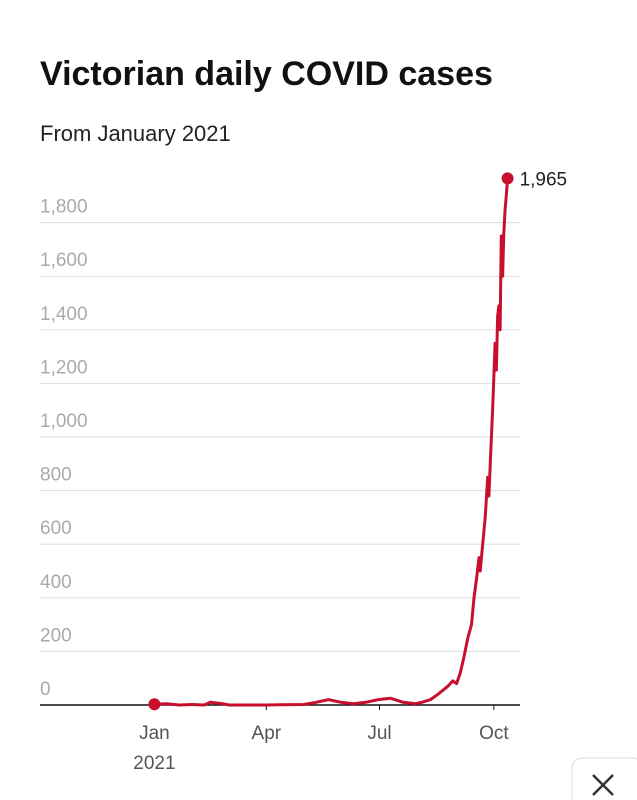 The width and height of the screenshot is (637, 800). Describe the element at coordinates (266, 74) in the screenshot. I see `chart-title: Victorian daily COVID cases` at that location.